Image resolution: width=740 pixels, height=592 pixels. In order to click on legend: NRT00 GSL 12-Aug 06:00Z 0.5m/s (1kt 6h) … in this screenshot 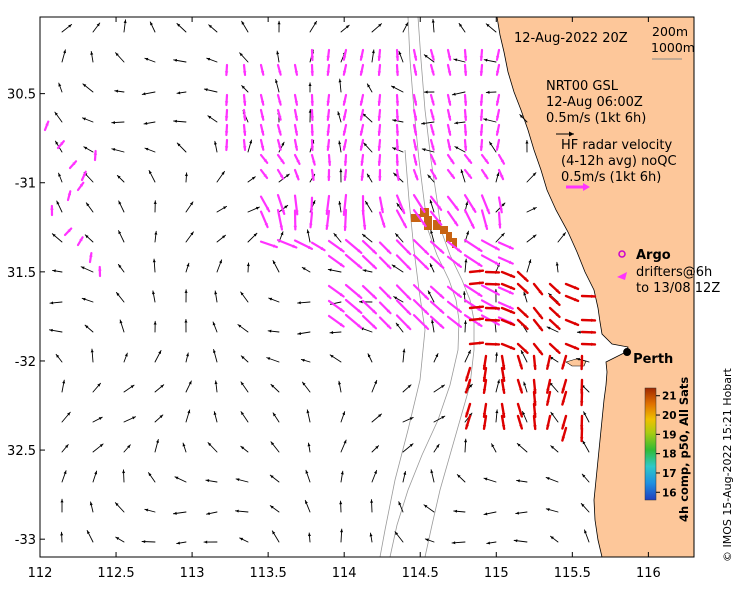, I will do `click(633, 187)`.